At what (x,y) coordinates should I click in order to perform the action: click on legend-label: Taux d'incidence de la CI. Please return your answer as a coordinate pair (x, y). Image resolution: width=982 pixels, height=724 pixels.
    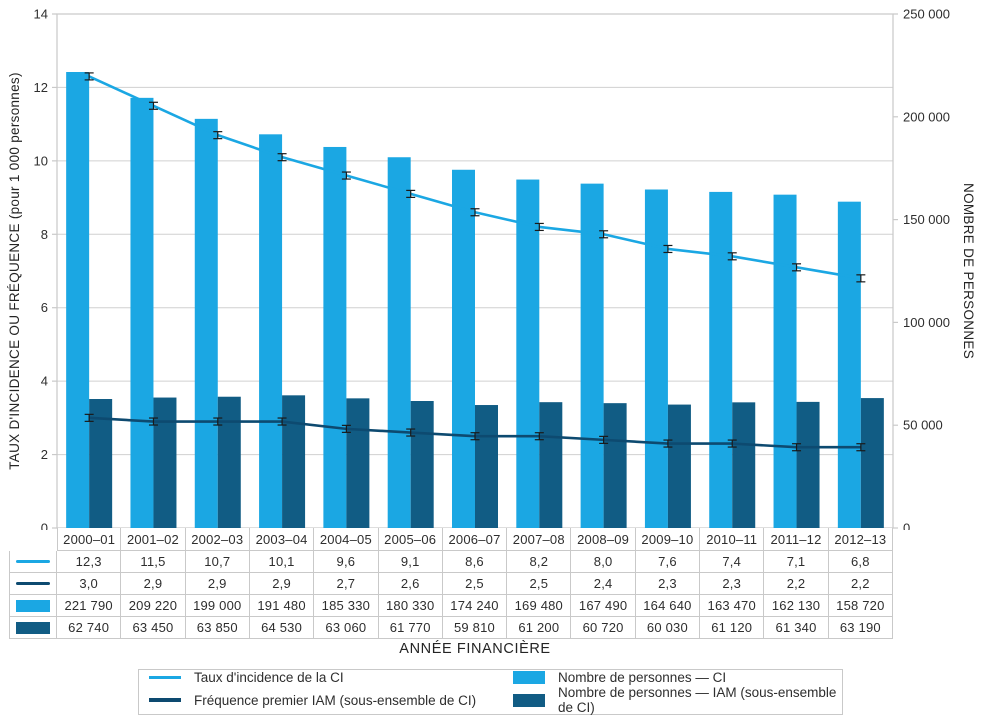
    Looking at the image, I should click on (269, 677).